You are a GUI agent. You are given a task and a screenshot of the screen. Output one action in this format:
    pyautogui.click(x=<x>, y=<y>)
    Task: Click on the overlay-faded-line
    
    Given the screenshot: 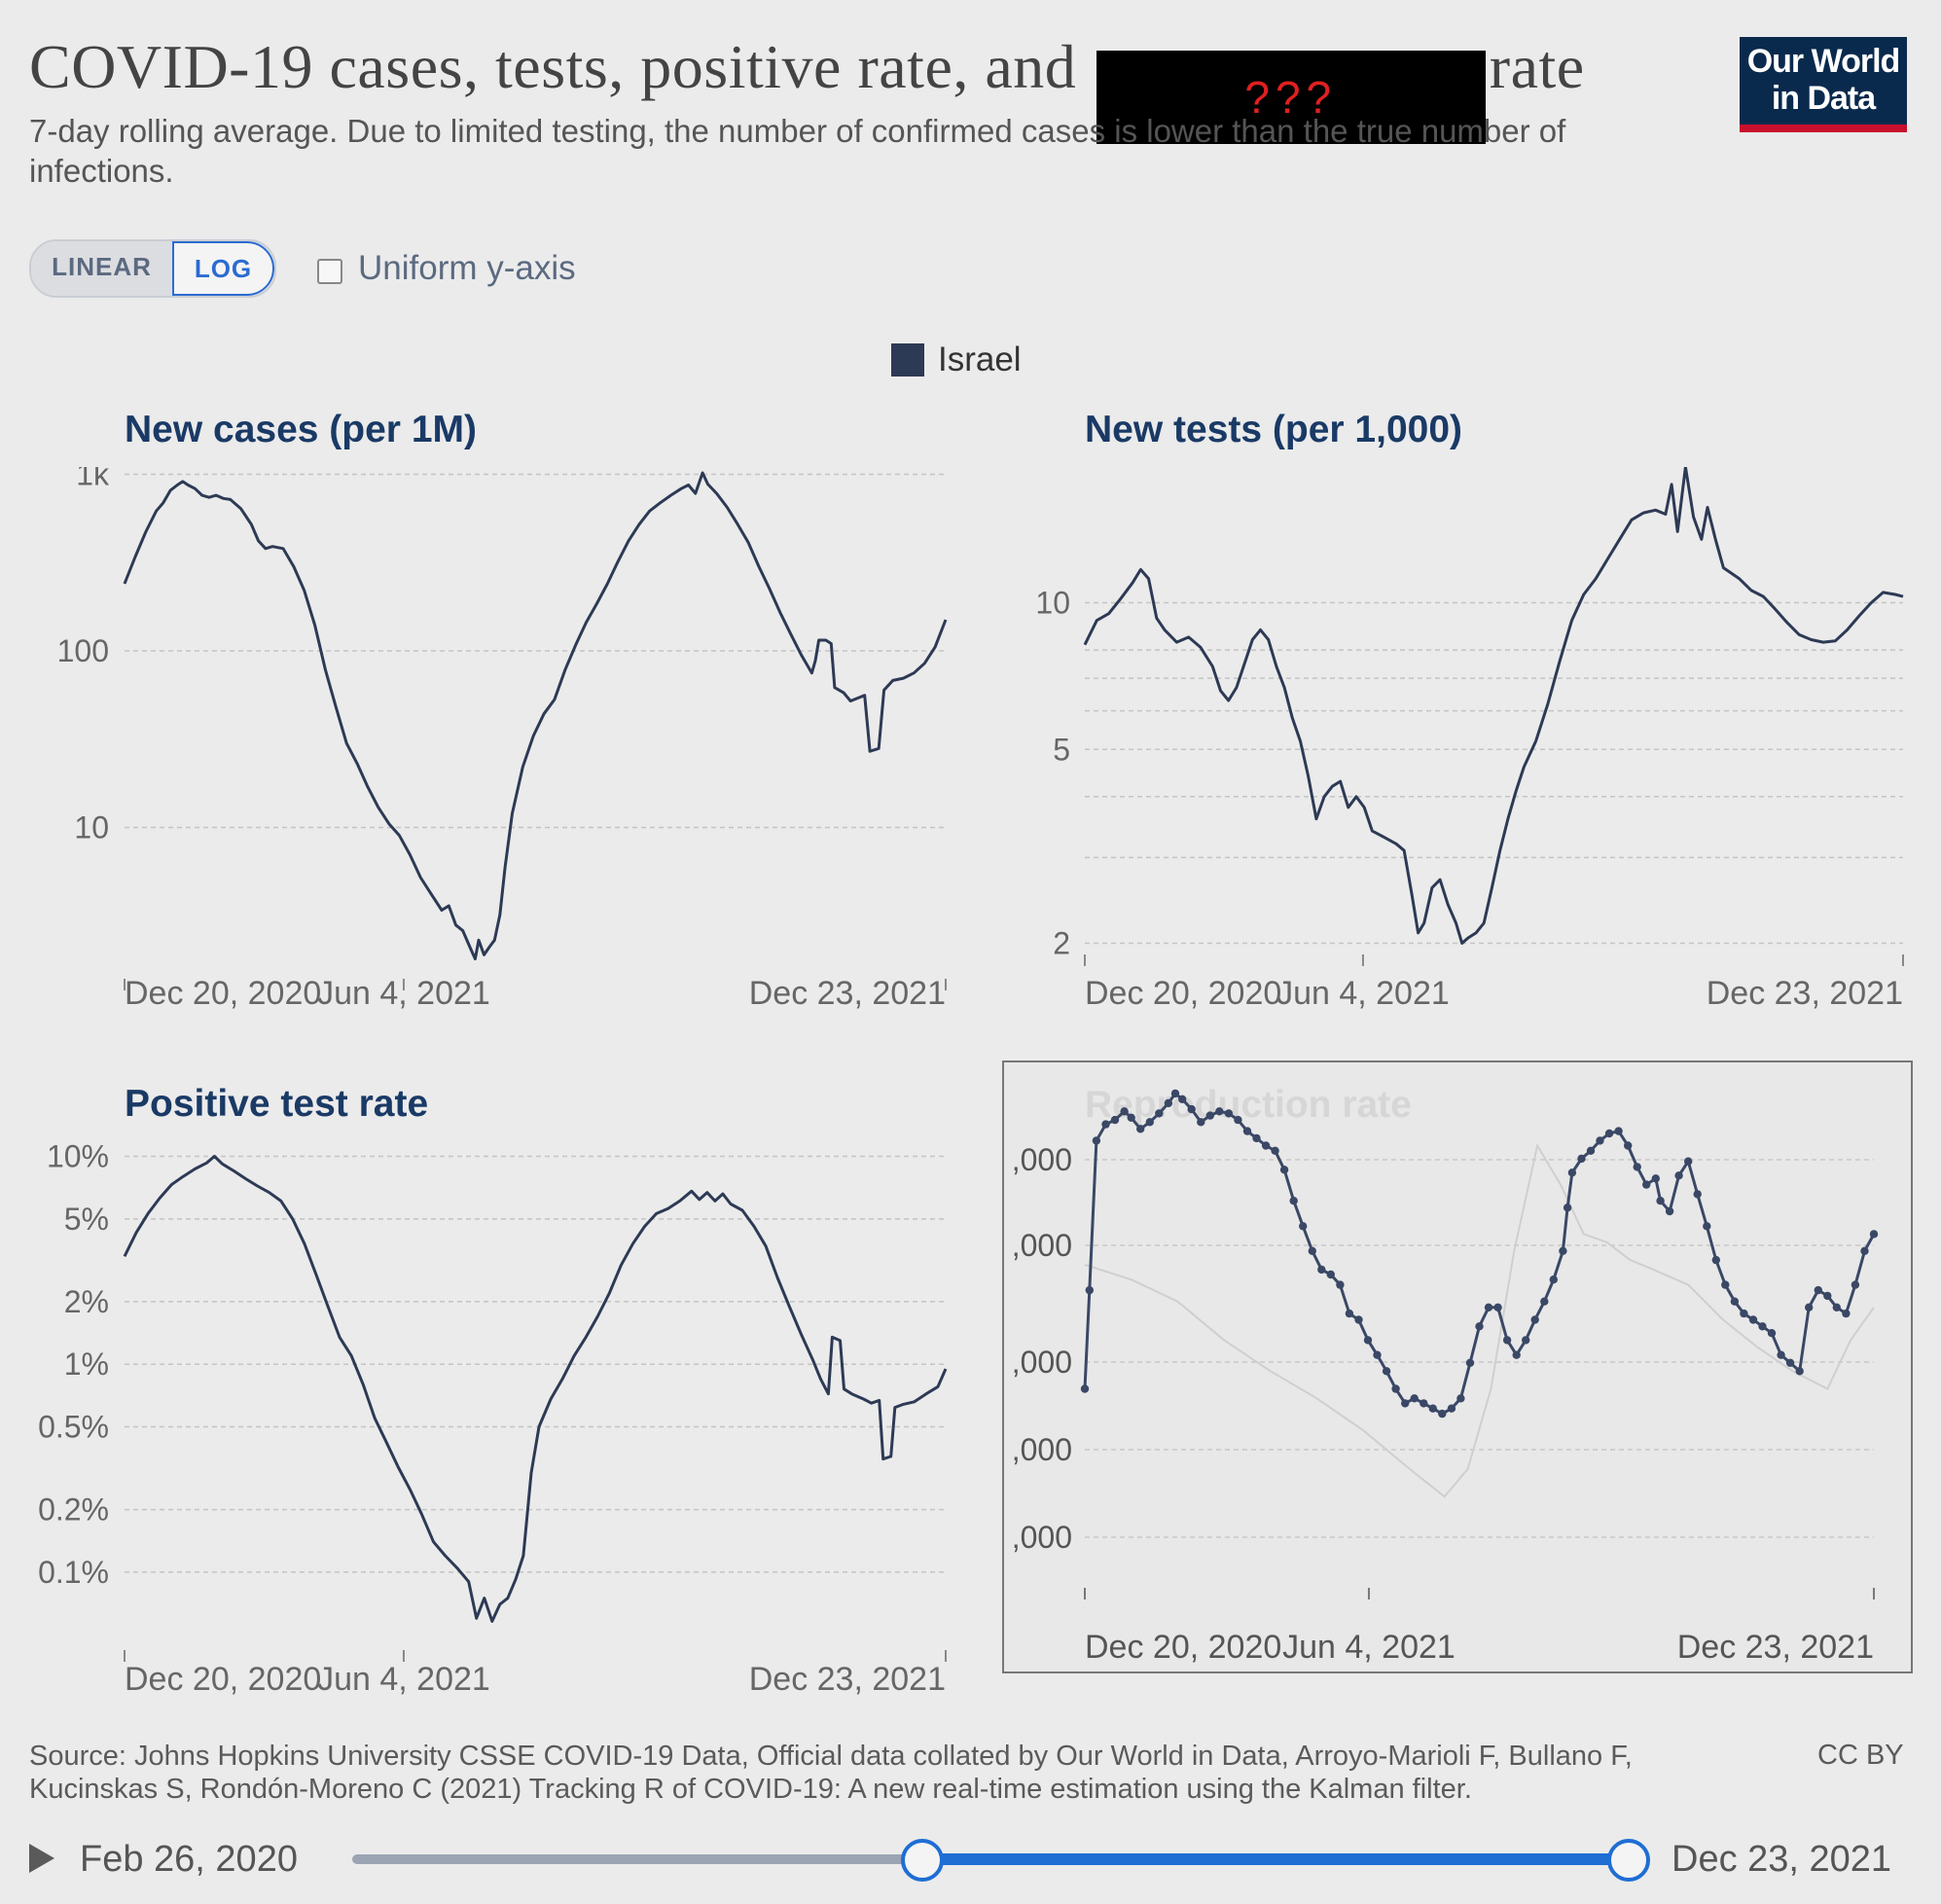 What is the action you would take?
    pyautogui.click(x=1479, y=1320)
    